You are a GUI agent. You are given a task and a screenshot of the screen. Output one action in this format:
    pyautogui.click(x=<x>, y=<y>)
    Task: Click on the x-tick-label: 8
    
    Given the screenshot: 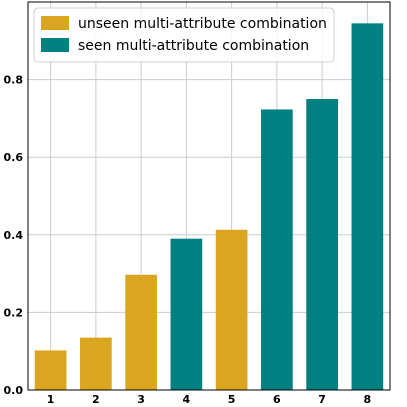 What is the action you would take?
    pyautogui.click(x=368, y=399)
    